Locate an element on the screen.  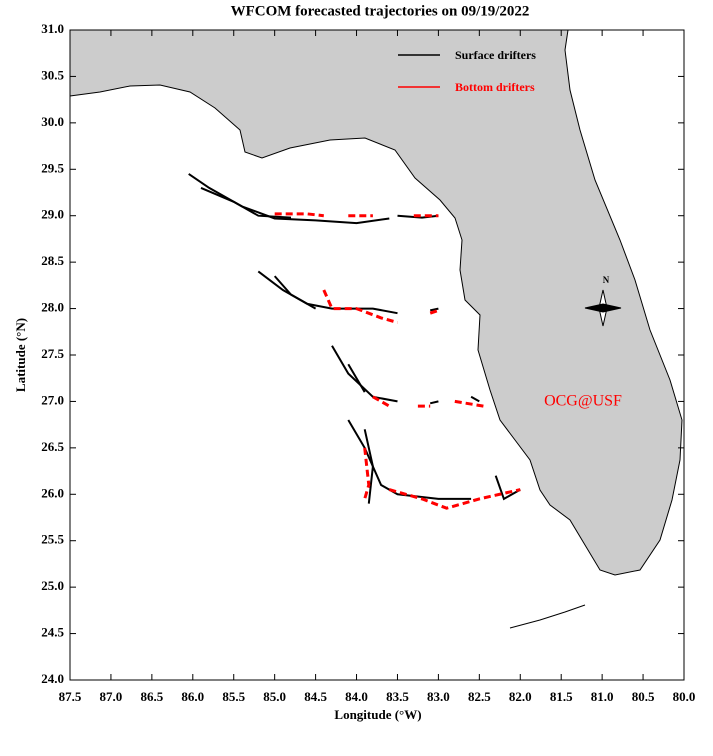
x-tick-label: 86.5 is located at coordinates (151, 696).